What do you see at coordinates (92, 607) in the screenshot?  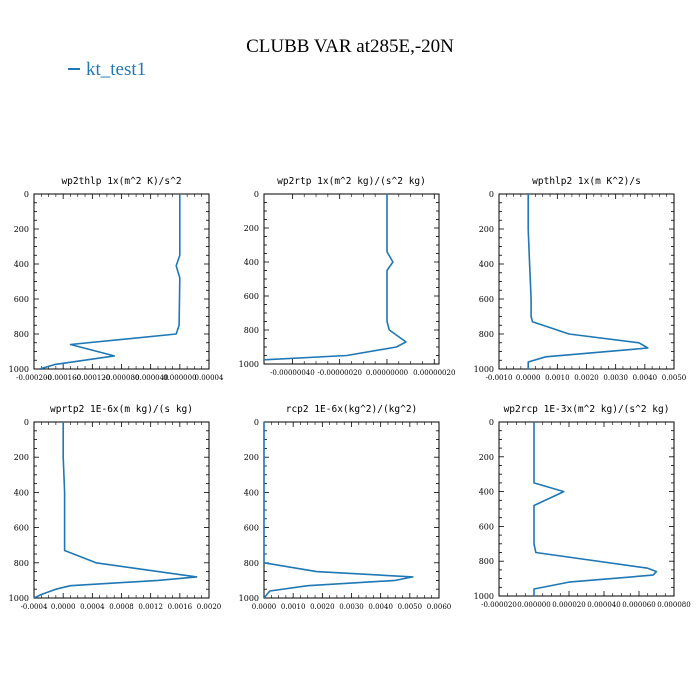 I see `x-tick-label: 0.0004` at bounding box center [92, 607].